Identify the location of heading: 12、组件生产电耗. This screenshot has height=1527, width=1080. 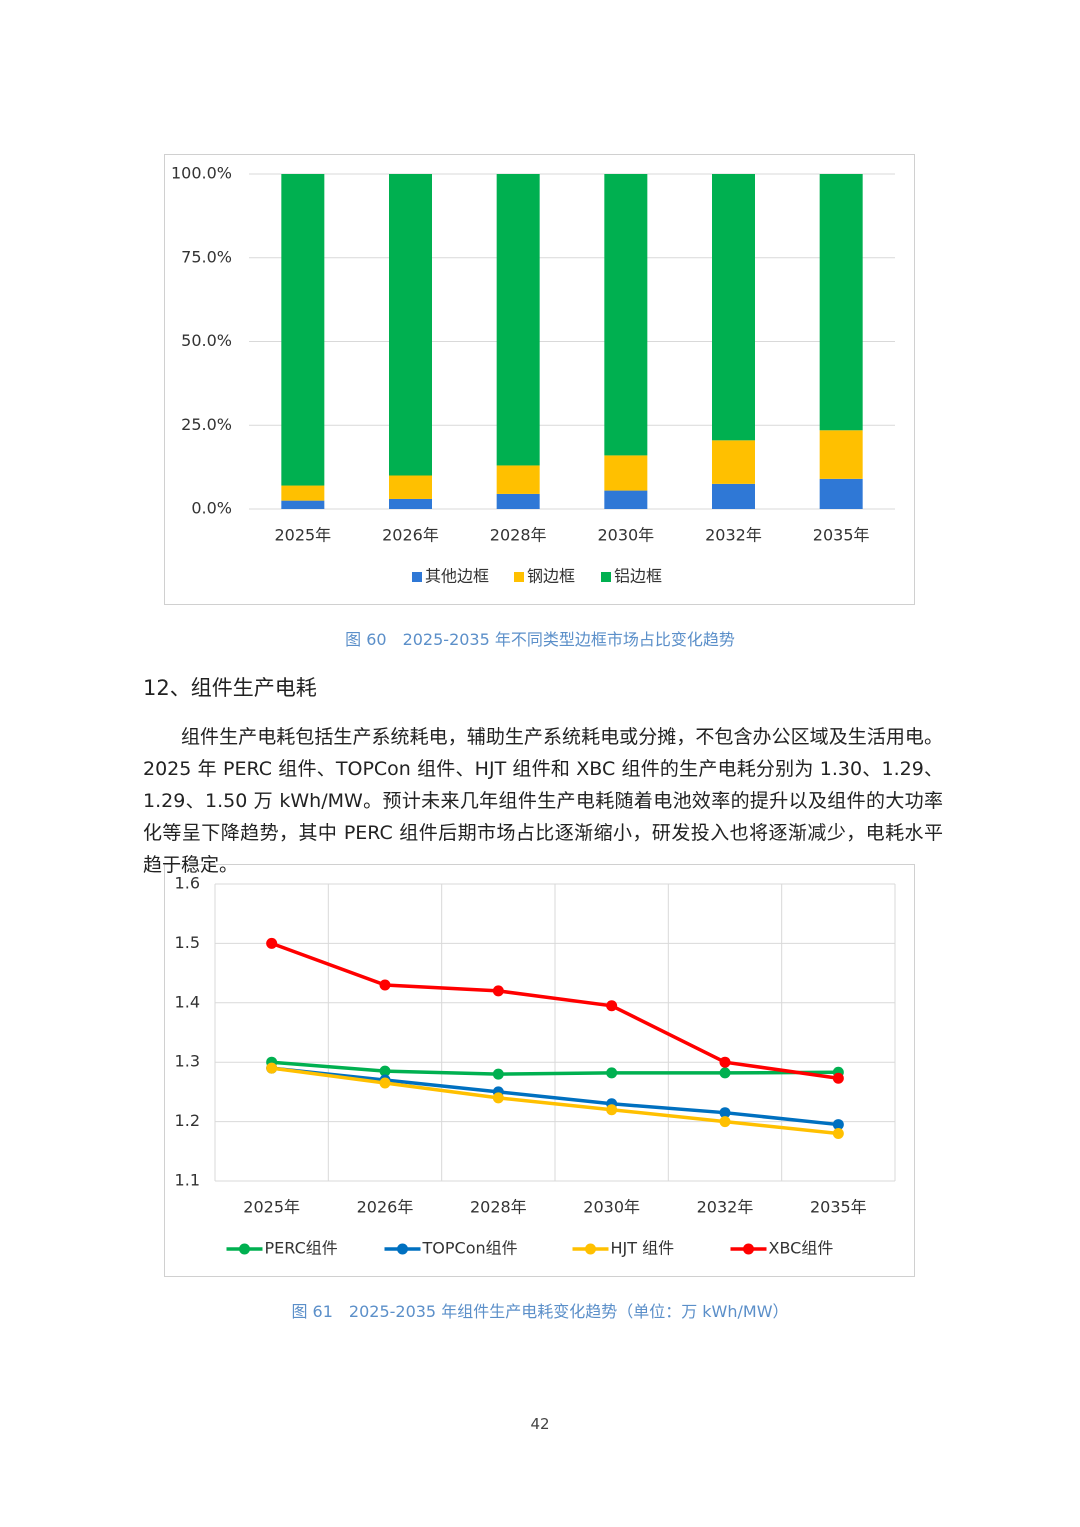
(230, 688).